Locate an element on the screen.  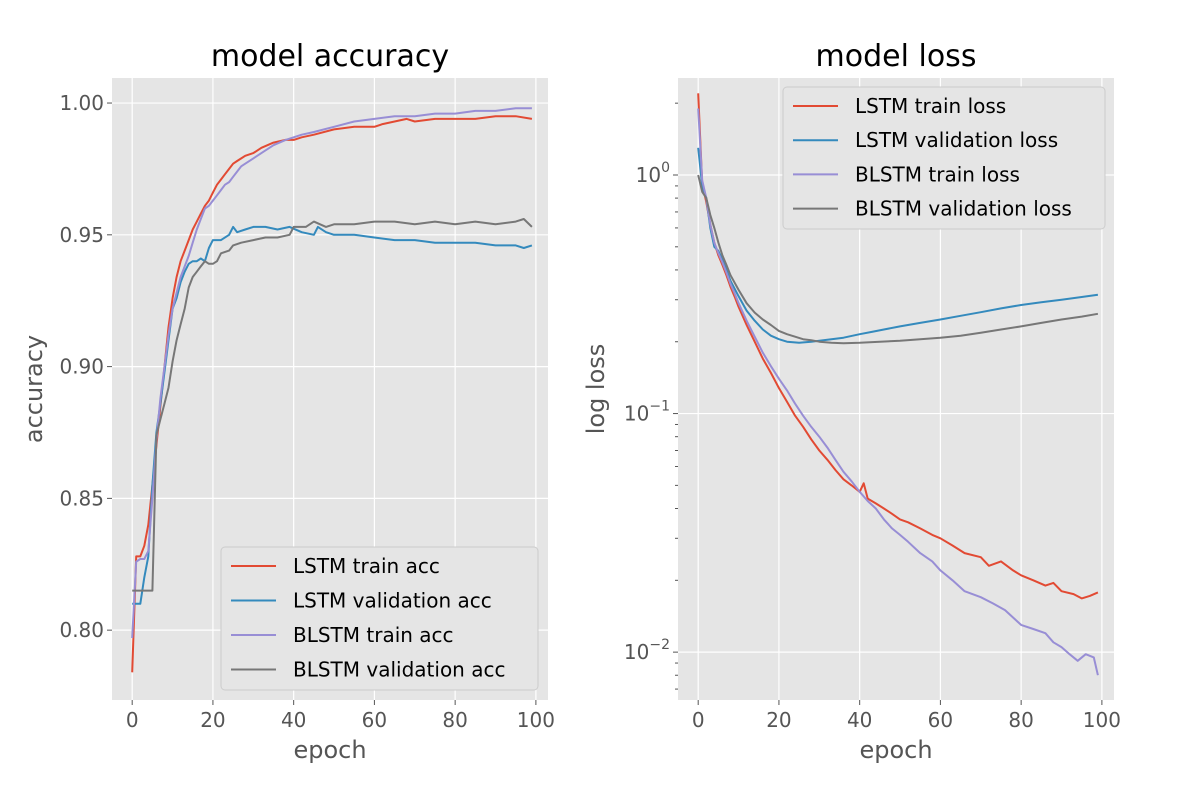
legend-label-0: LSTM train acc is located at coordinates (366, 566).